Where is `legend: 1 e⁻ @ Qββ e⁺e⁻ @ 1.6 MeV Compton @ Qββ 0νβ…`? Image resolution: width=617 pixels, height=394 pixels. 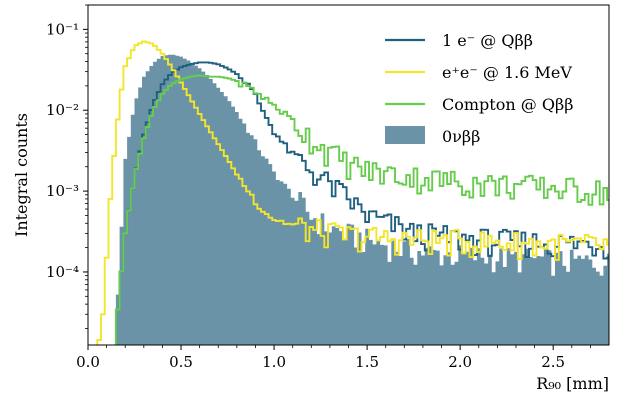
legend: 1 e⁻ @ Qββ e⁺e⁻ @ 1.6 MeV Compton @ Qββ 0νβ… is located at coordinates (479, 88).